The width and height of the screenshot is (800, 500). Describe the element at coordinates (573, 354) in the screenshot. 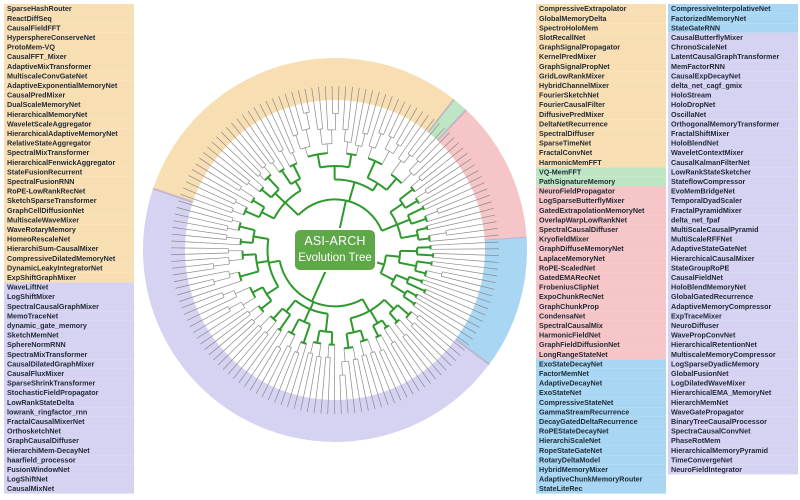

I see `leaf-label: LongRangeStateNet` at that location.